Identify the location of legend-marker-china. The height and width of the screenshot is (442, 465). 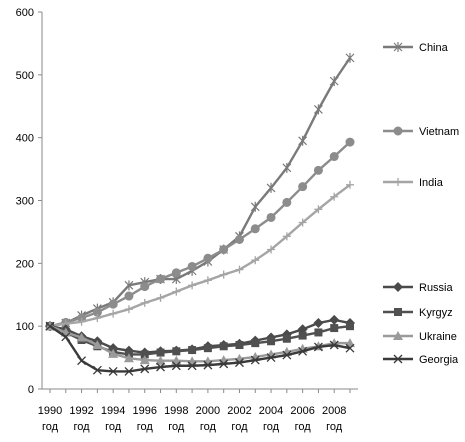
(398, 47).